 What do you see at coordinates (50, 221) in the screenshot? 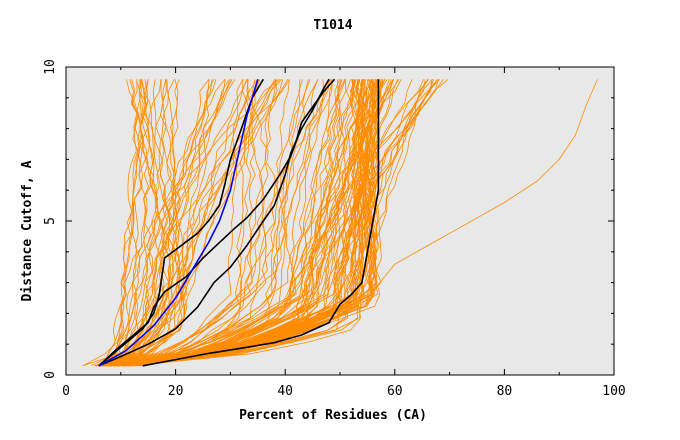
I see `y-tick-label: 5` at bounding box center [50, 221].